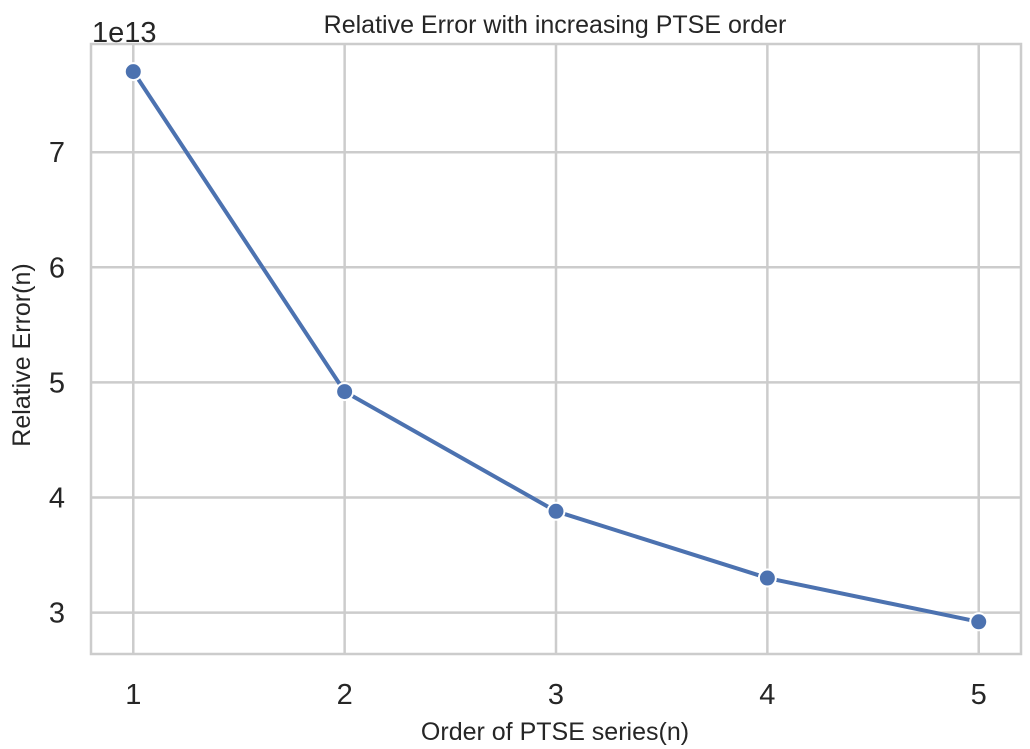 Image resolution: width=1030 pixels, height=749 pixels. I want to click on x-axis-ticks: 1 2 3 4 5, so click(556, 695).